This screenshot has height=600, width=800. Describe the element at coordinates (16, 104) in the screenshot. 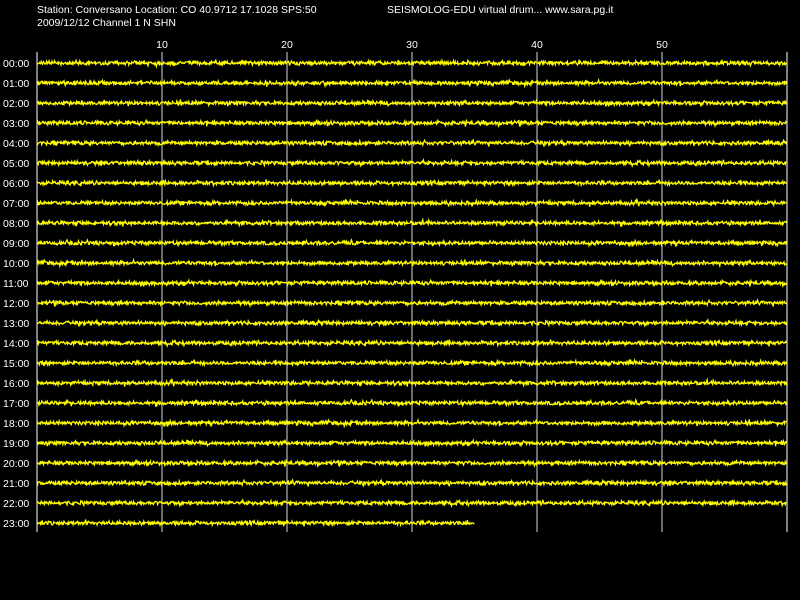

I see `row-label: 02:00` at that location.